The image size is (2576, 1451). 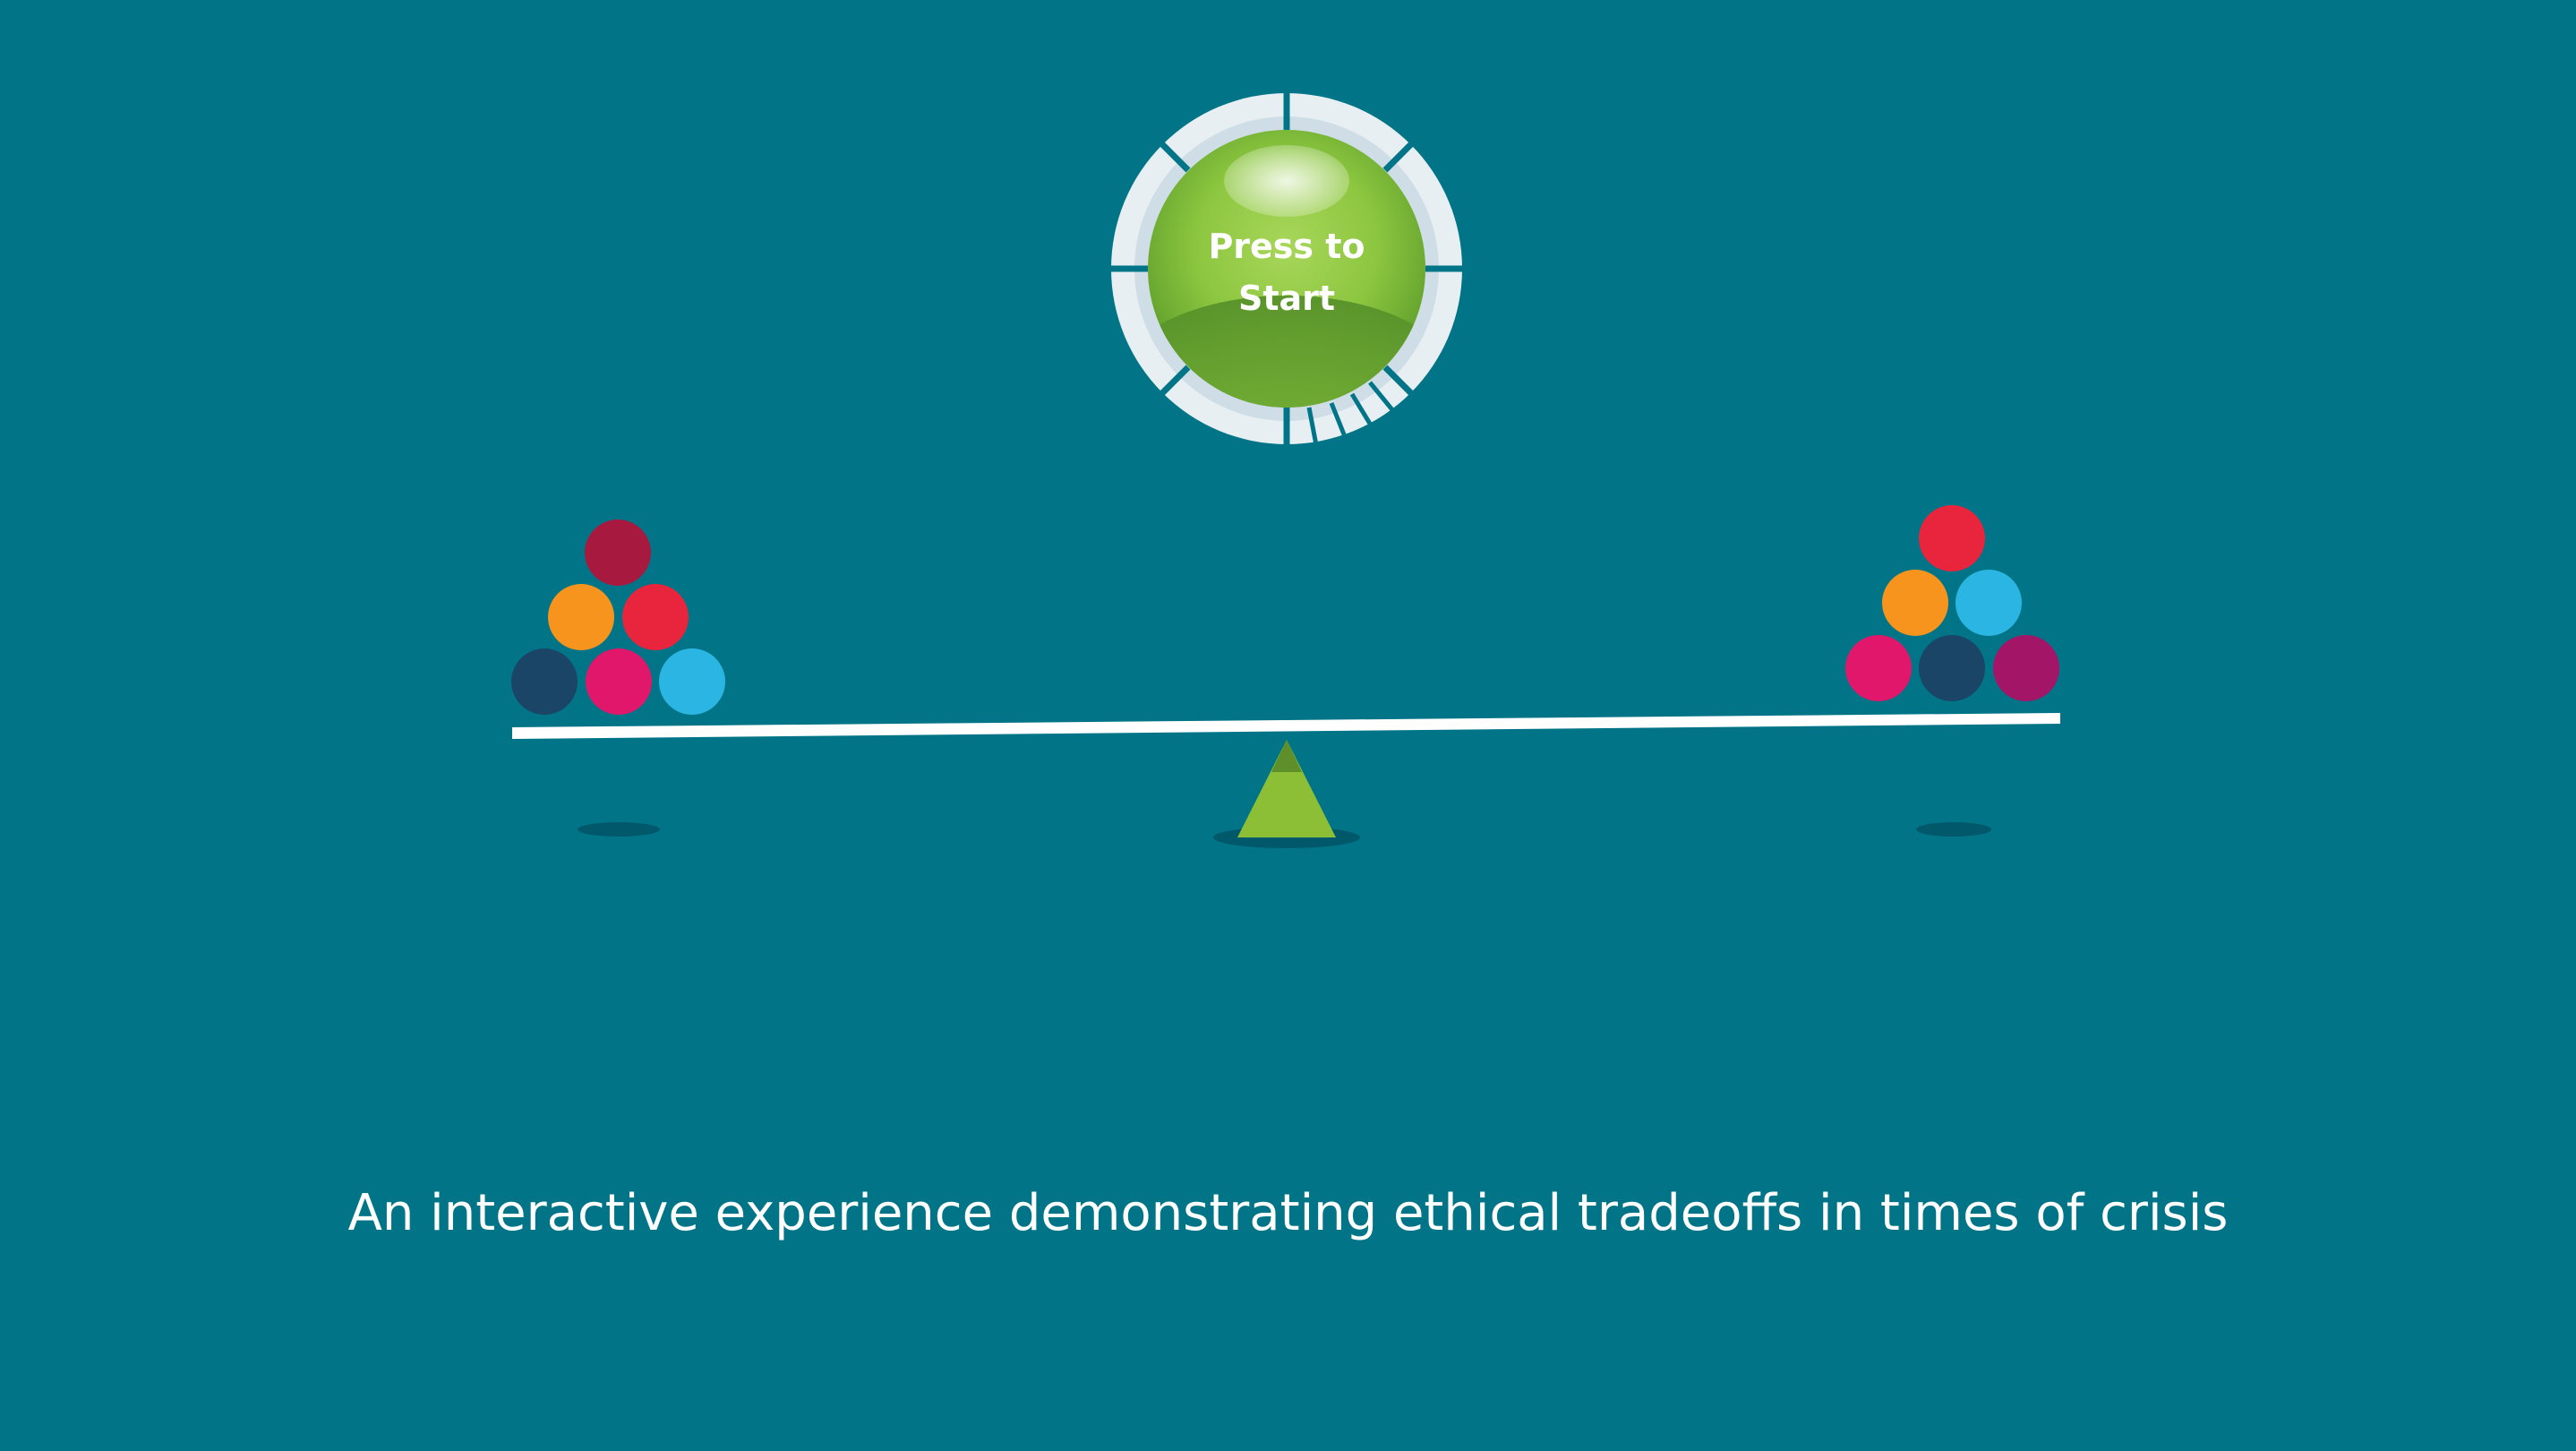 I want to click on fulcrum-tip, so click(x=1286, y=756).